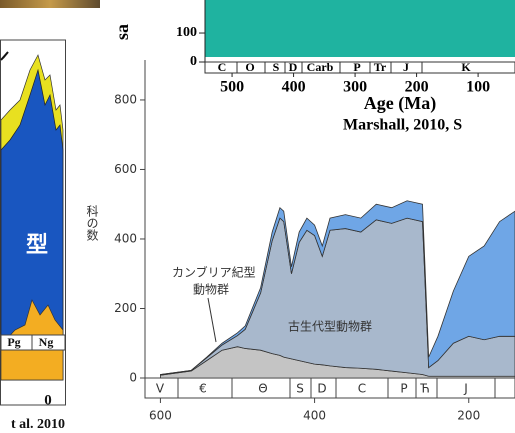 The width and height of the screenshot is (515, 433). What do you see at coordinates (380, 67) in the screenshot?
I see `period-label: Tr` at bounding box center [380, 67].